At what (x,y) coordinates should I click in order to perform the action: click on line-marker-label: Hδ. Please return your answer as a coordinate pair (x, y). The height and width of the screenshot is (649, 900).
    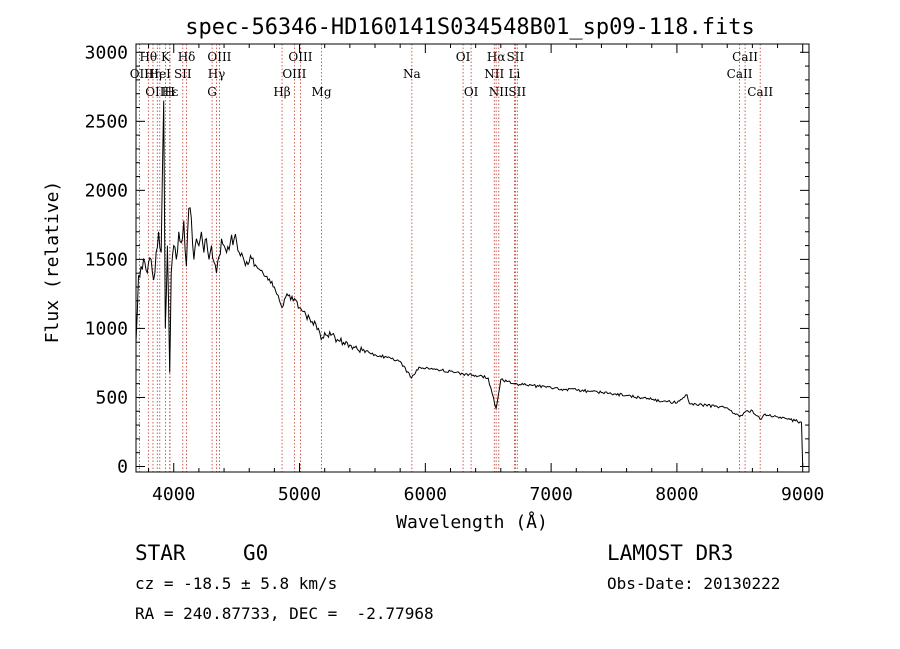
    Looking at the image, I should click on (187, 57).